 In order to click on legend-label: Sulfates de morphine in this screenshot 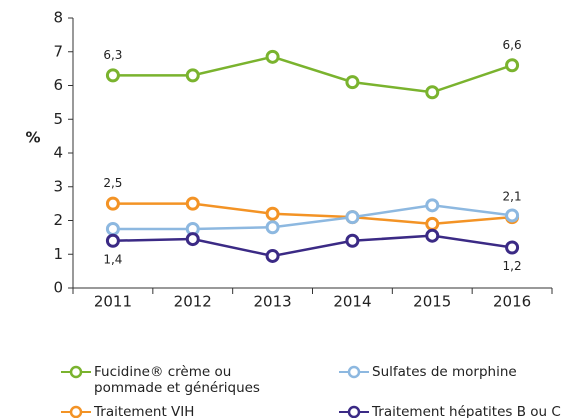, I will do `click(444, 372)`.